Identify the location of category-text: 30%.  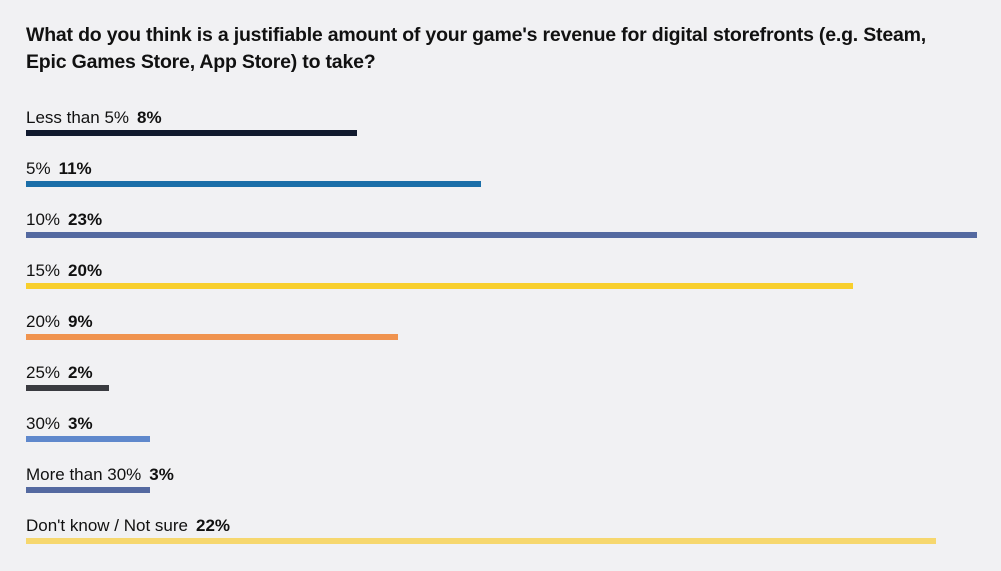
(43, 423).